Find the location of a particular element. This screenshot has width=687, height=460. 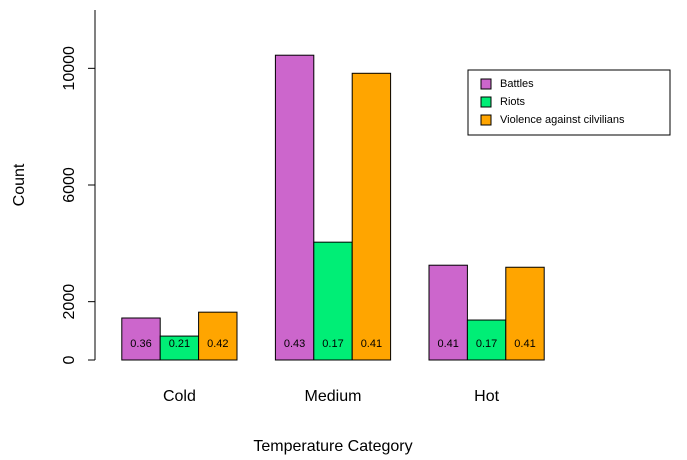

x-axis-title: Temperature Category is located at coordinates (332, 446).